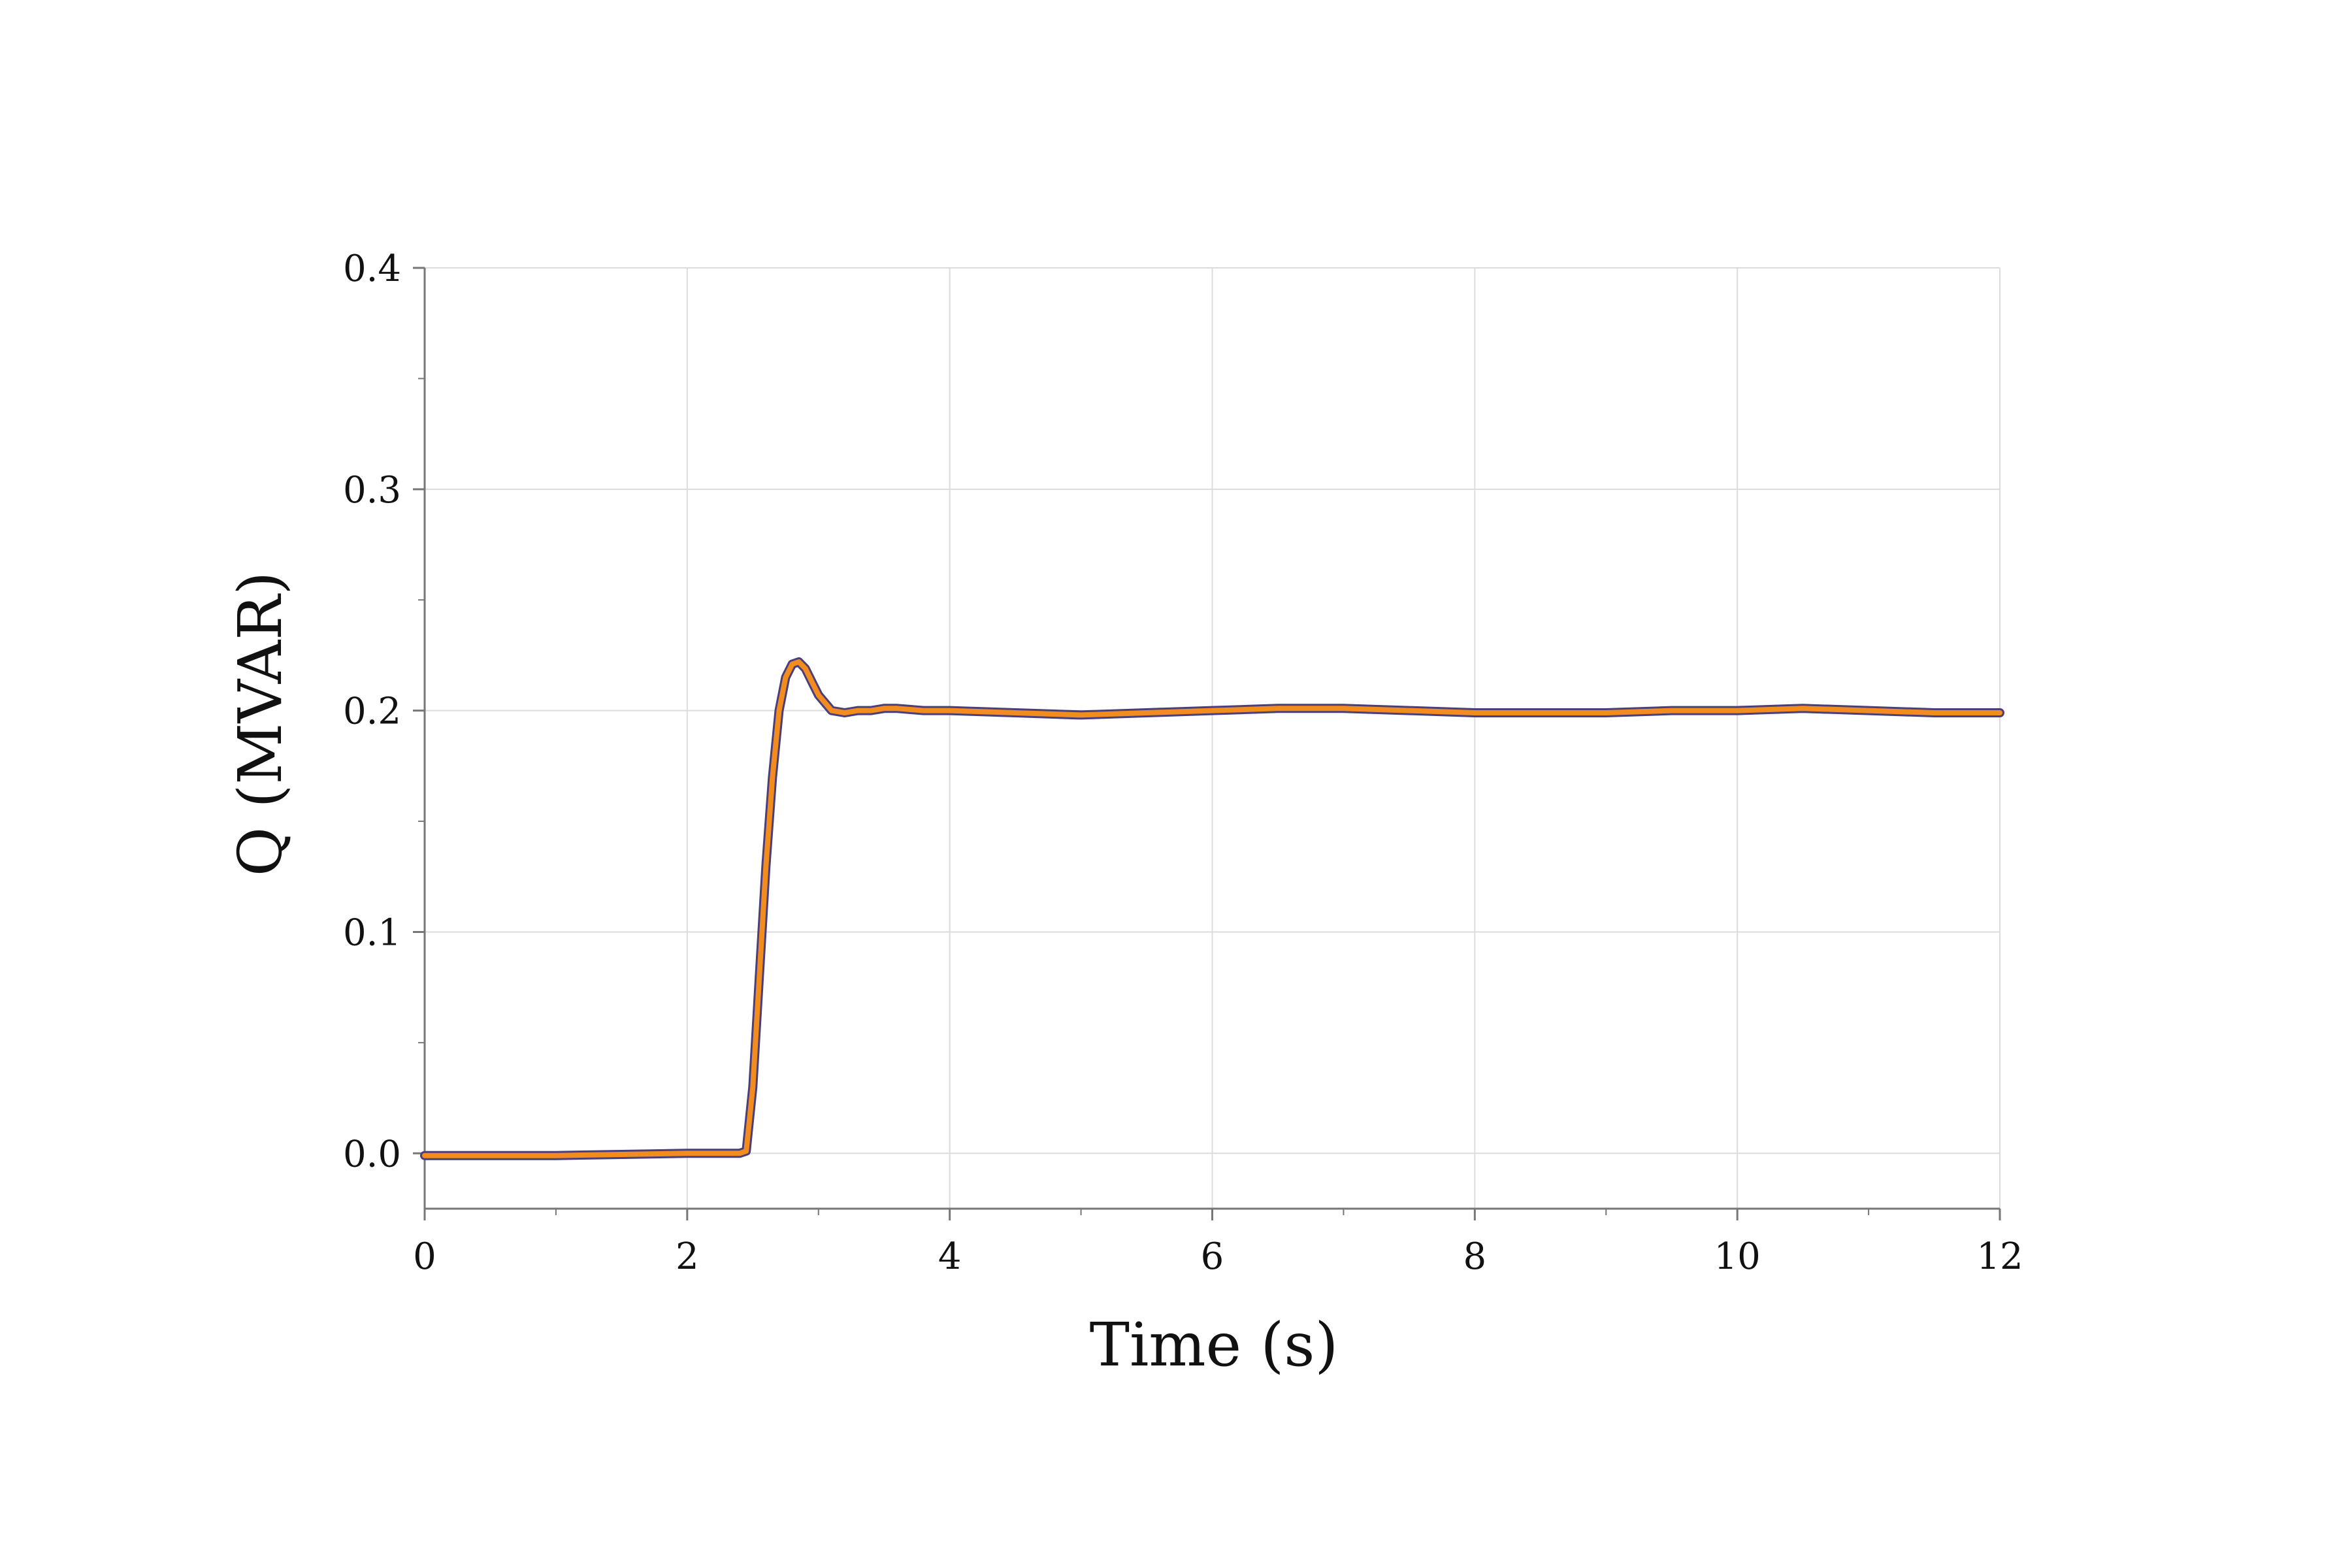  Describe the element at coordinates (372, 269) in the screenshot. I see `y-tick-label: 0.4` at that location.